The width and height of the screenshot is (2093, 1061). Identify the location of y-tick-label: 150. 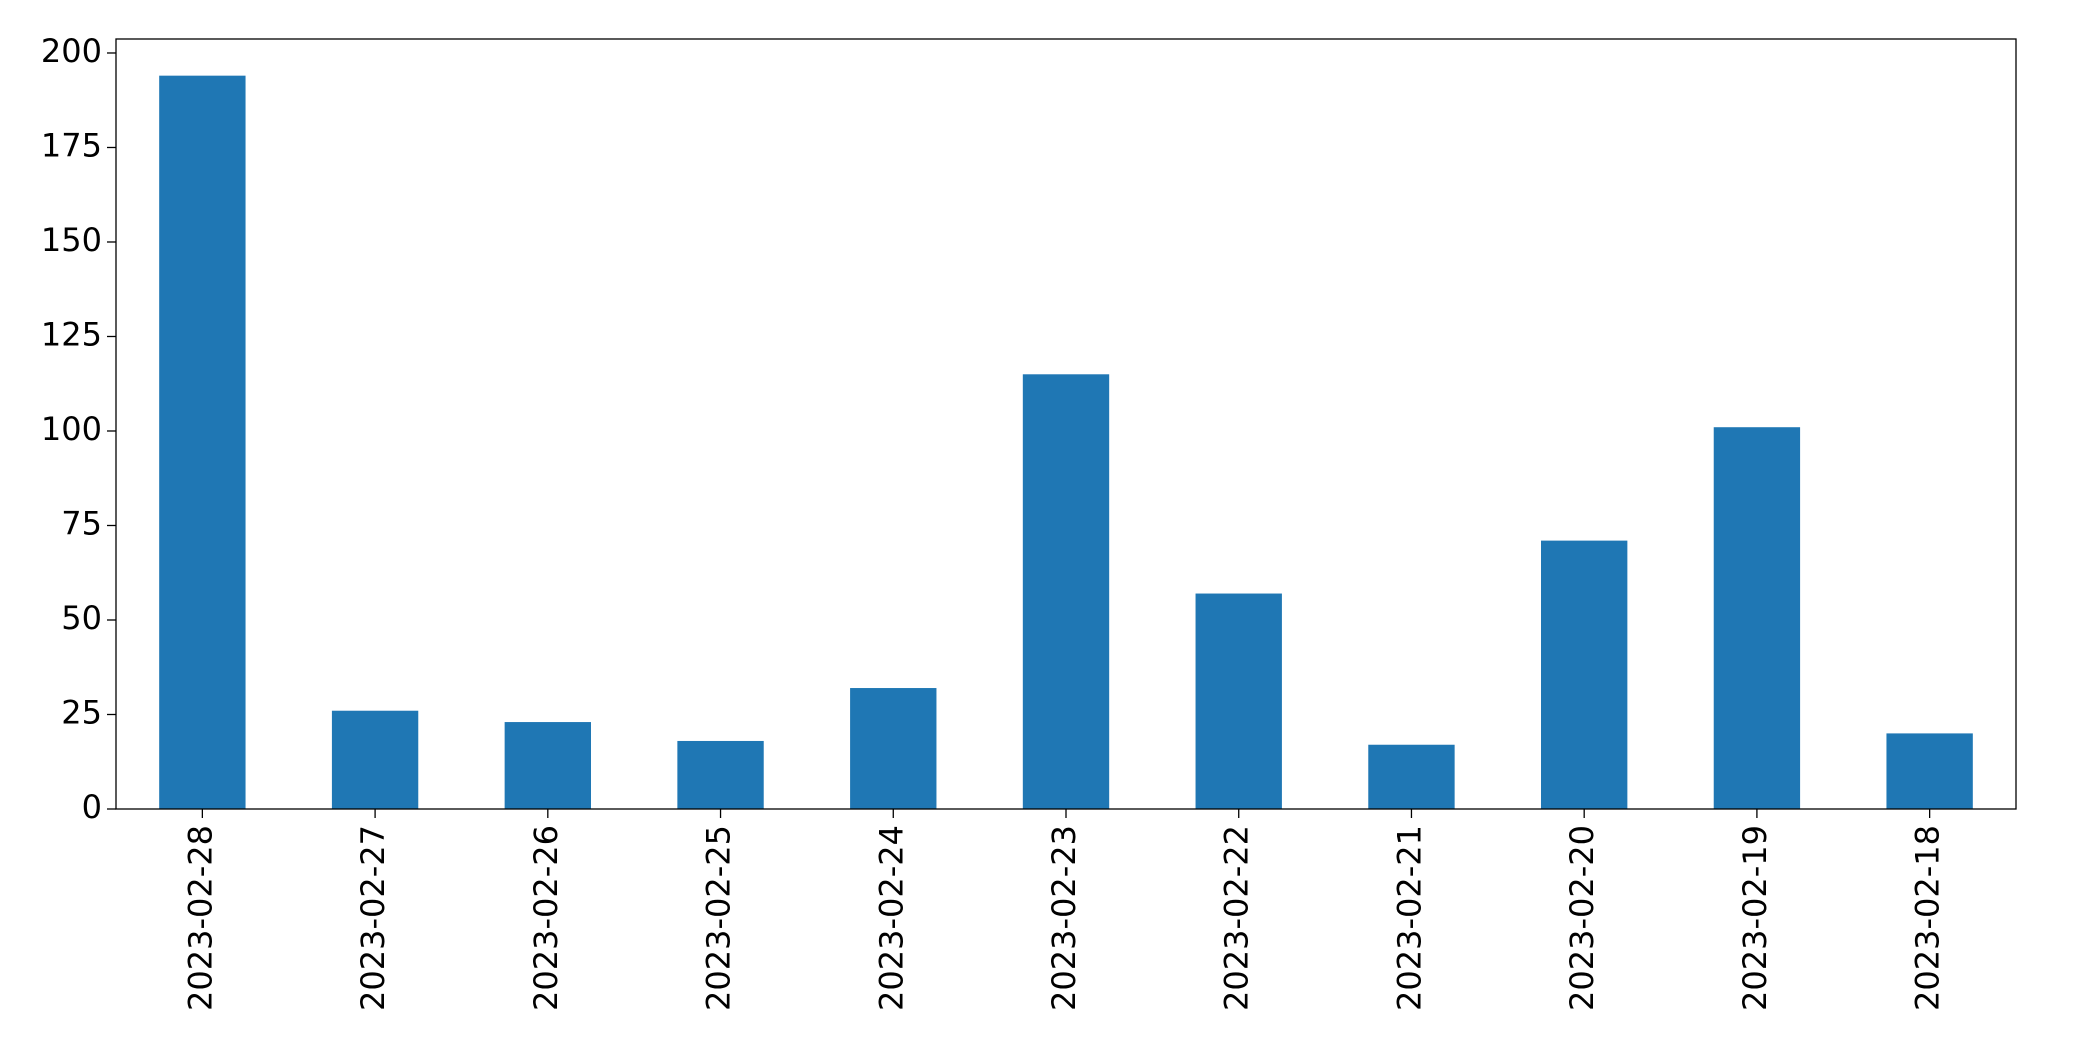
(71, 240).